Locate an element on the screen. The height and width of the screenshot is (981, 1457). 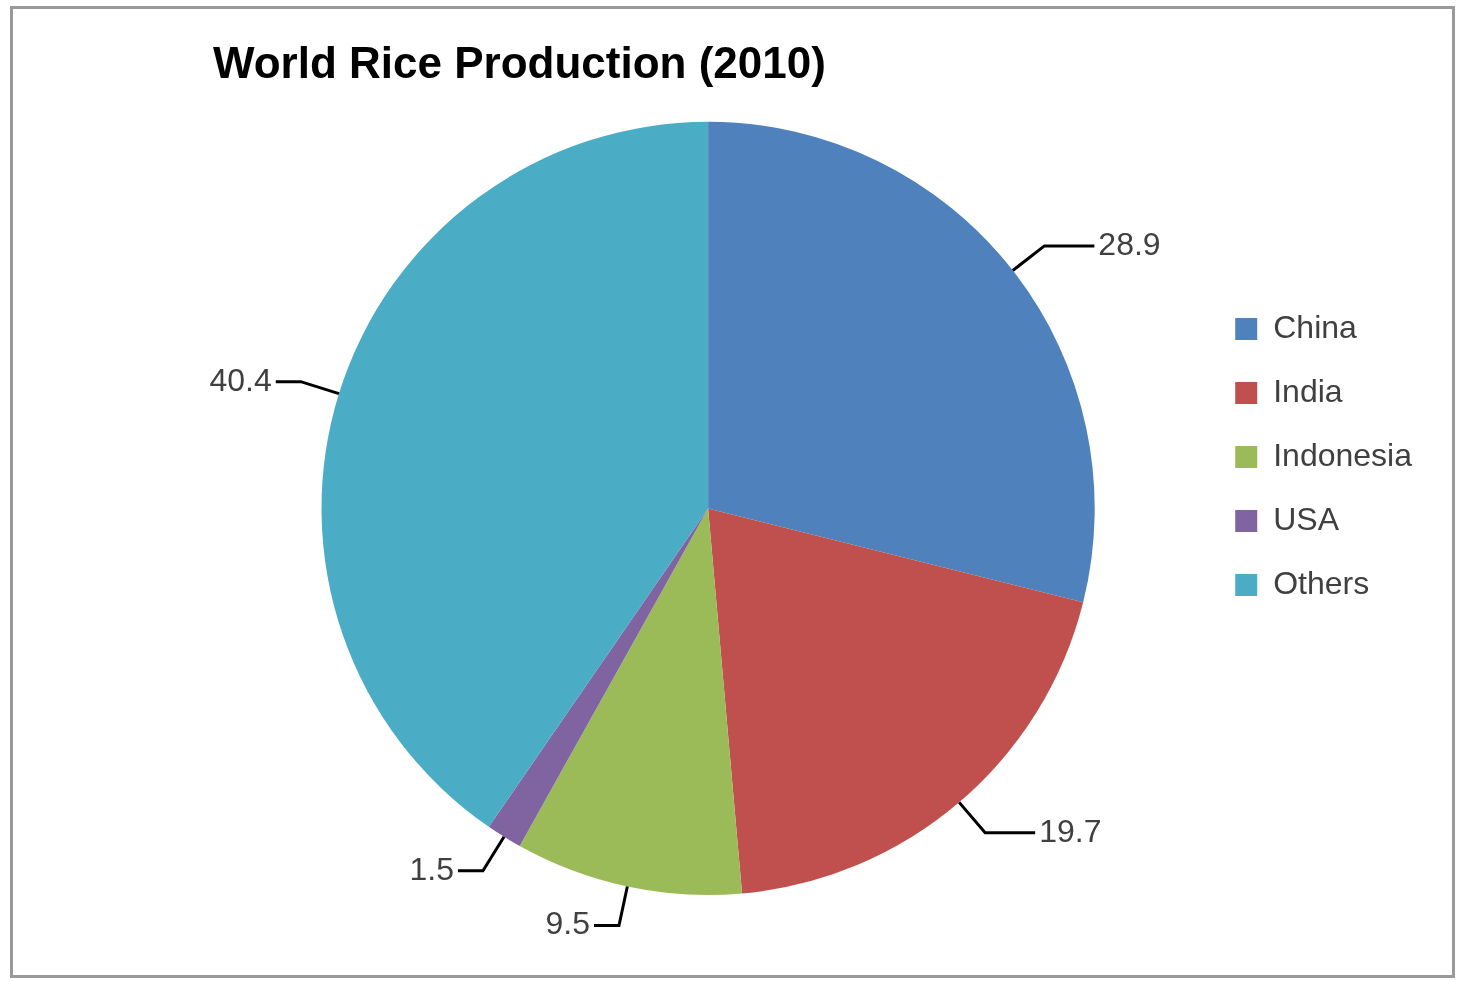
legend-label: Others is located at coordinates (1321, 582).